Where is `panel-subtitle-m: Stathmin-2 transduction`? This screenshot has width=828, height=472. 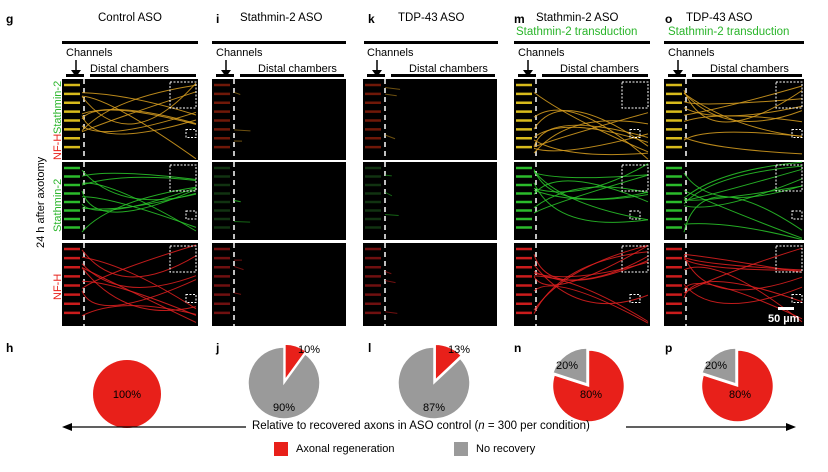
panel-subtitle-m: Stathmin-2 transduction is located at coordinates (577, 32).